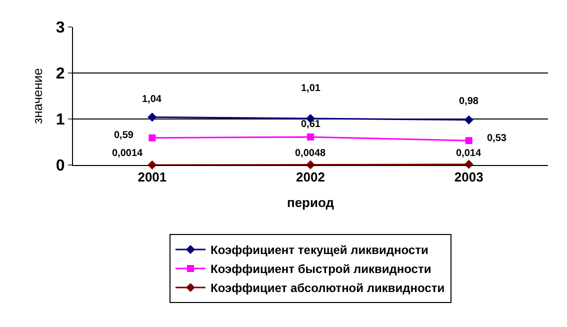 This screenshot has height=327, width=567. I want to click on x-axis-title: период, so click(310, 202).